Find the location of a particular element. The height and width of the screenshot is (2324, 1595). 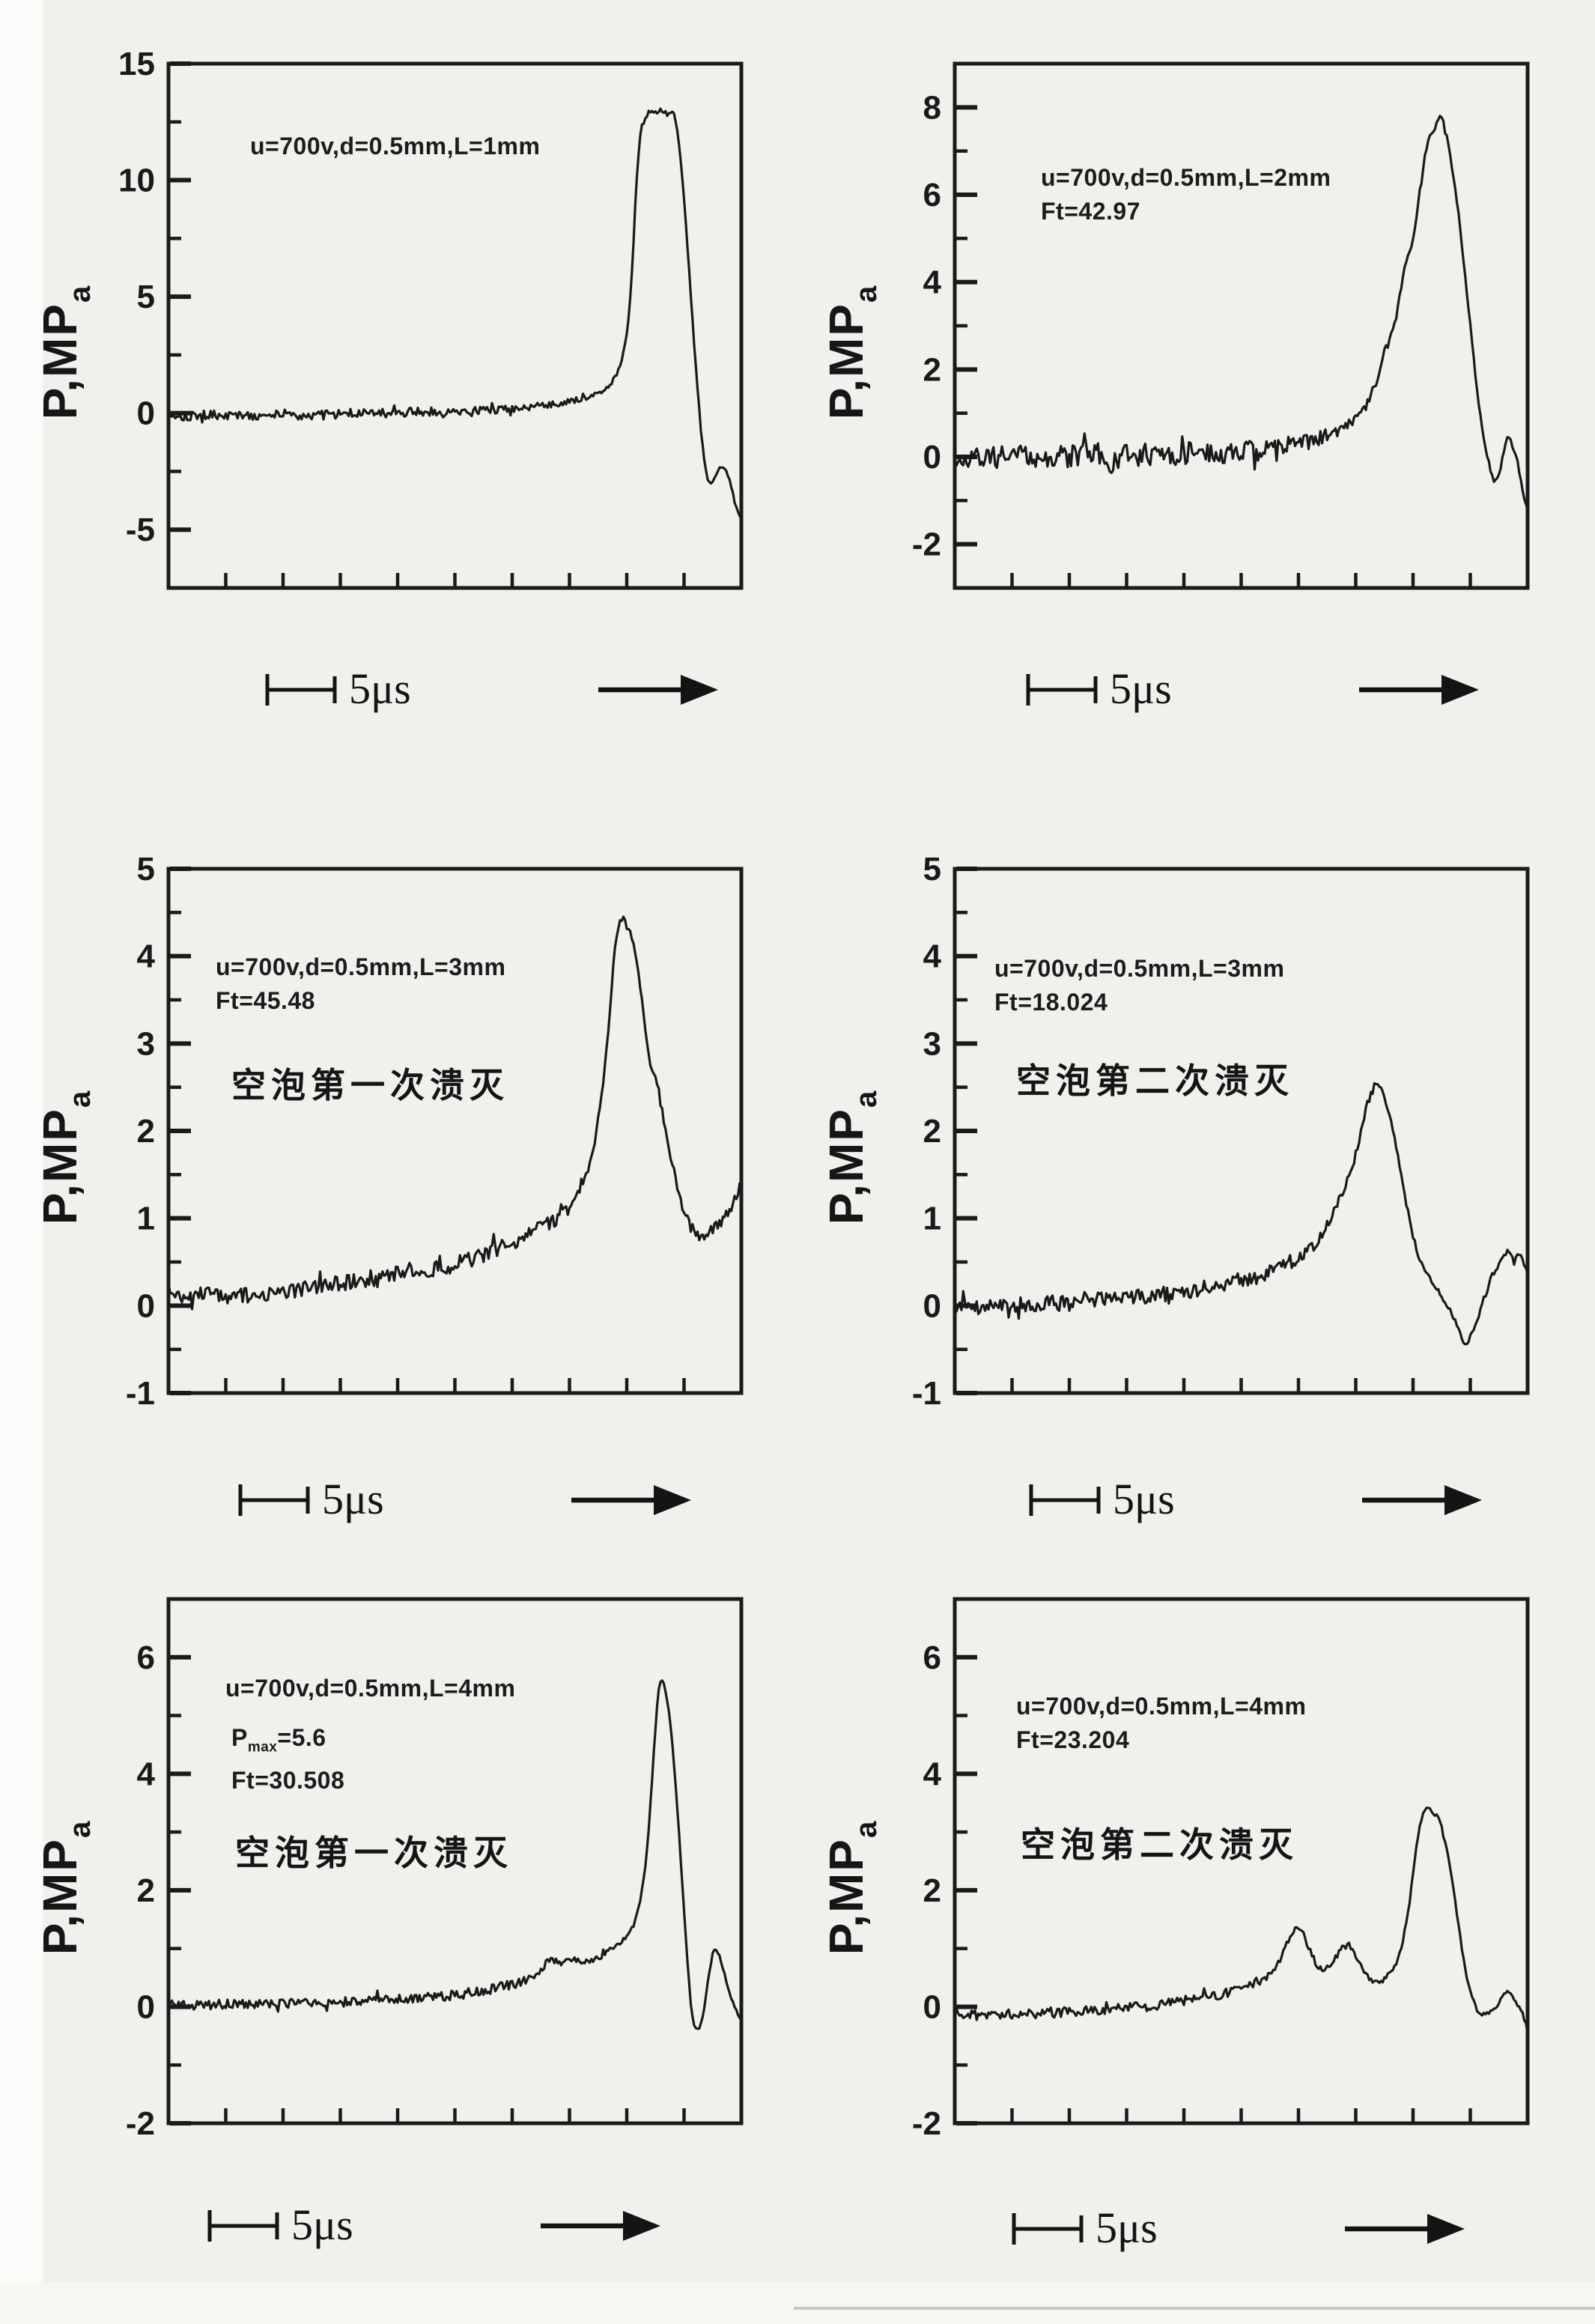

pmax-value: =5.6 is located at coordinates (302, 1737).